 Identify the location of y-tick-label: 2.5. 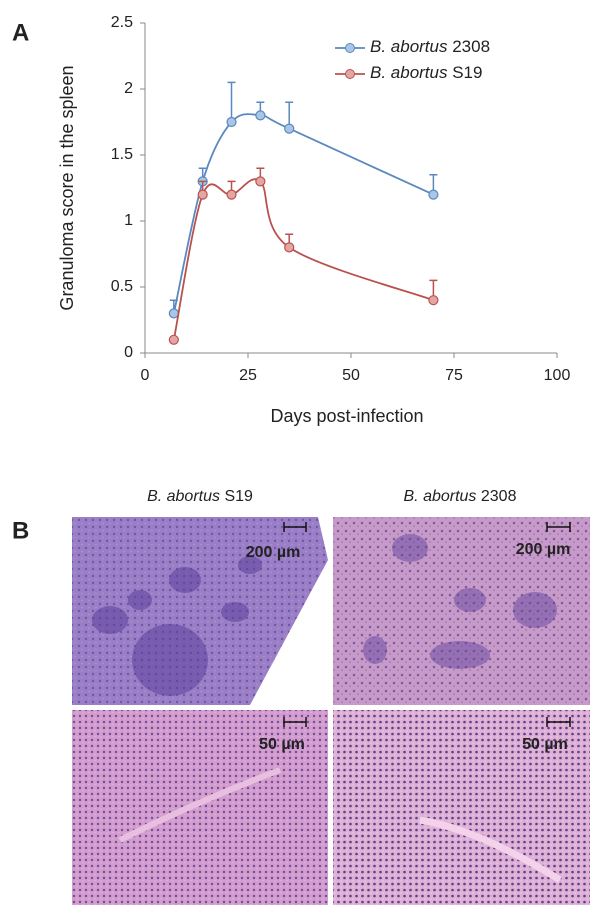
(122, 22).